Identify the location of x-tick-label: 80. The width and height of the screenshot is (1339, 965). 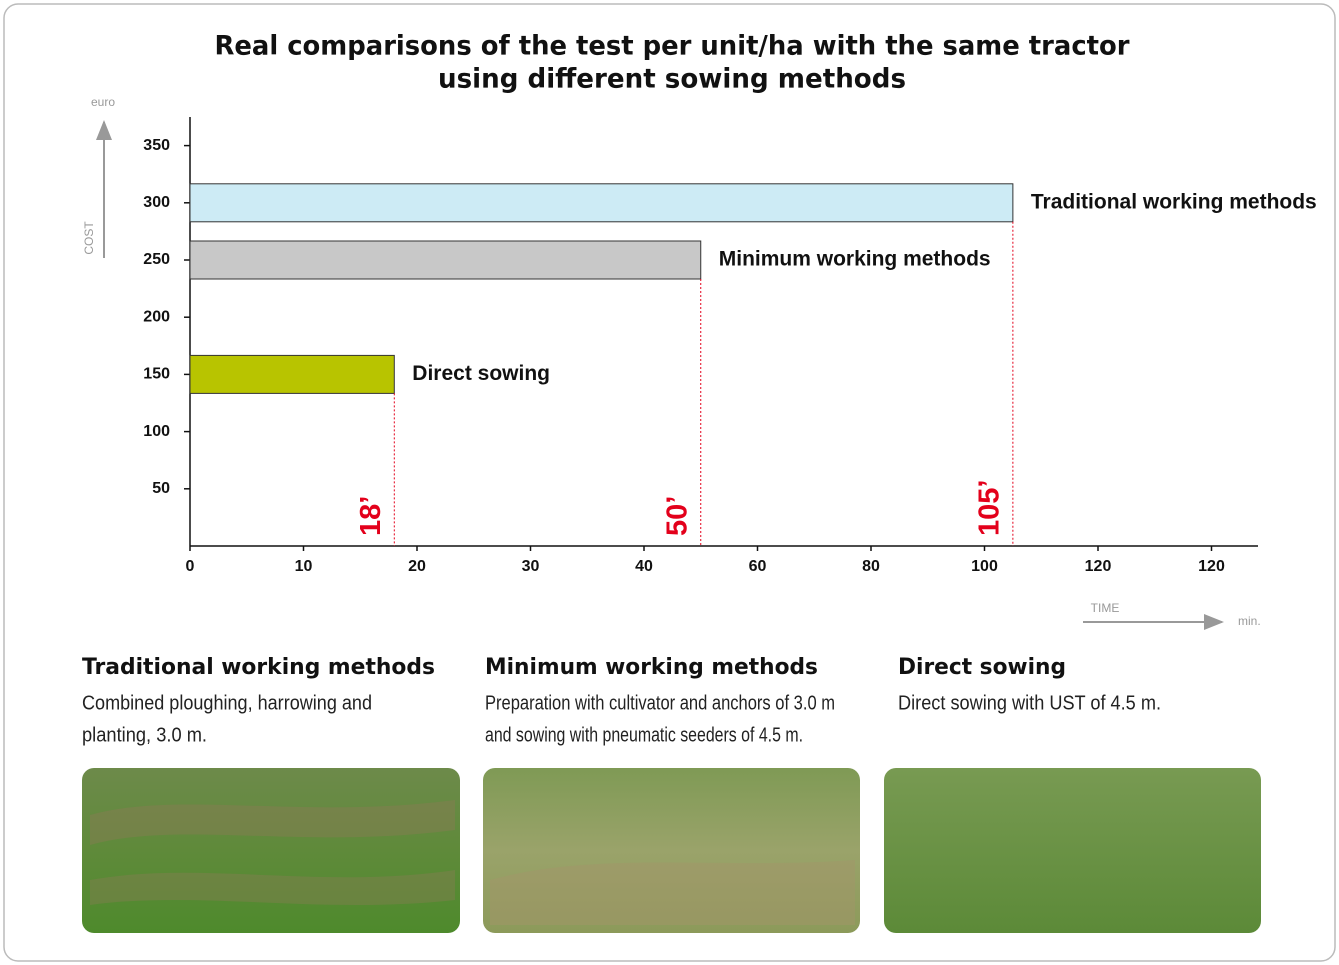
(871, 566).